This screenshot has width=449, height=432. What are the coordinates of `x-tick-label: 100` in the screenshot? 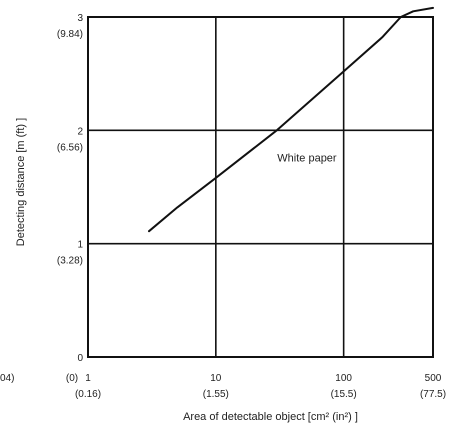 It's located at (343, 378).